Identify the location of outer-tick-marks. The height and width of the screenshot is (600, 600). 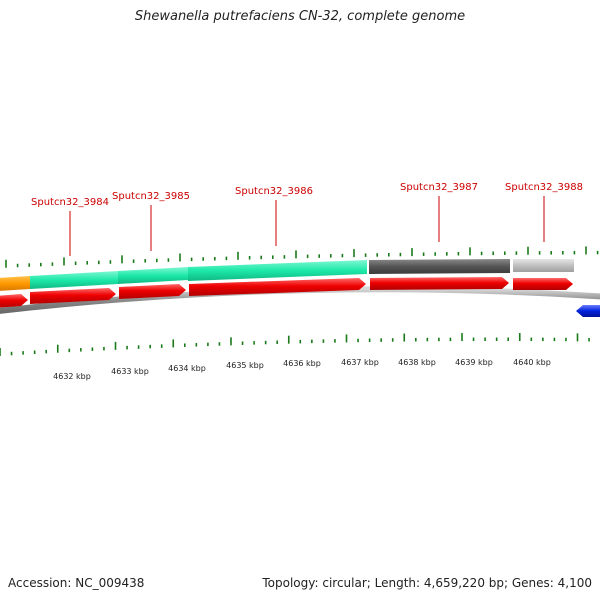
(302, 257).